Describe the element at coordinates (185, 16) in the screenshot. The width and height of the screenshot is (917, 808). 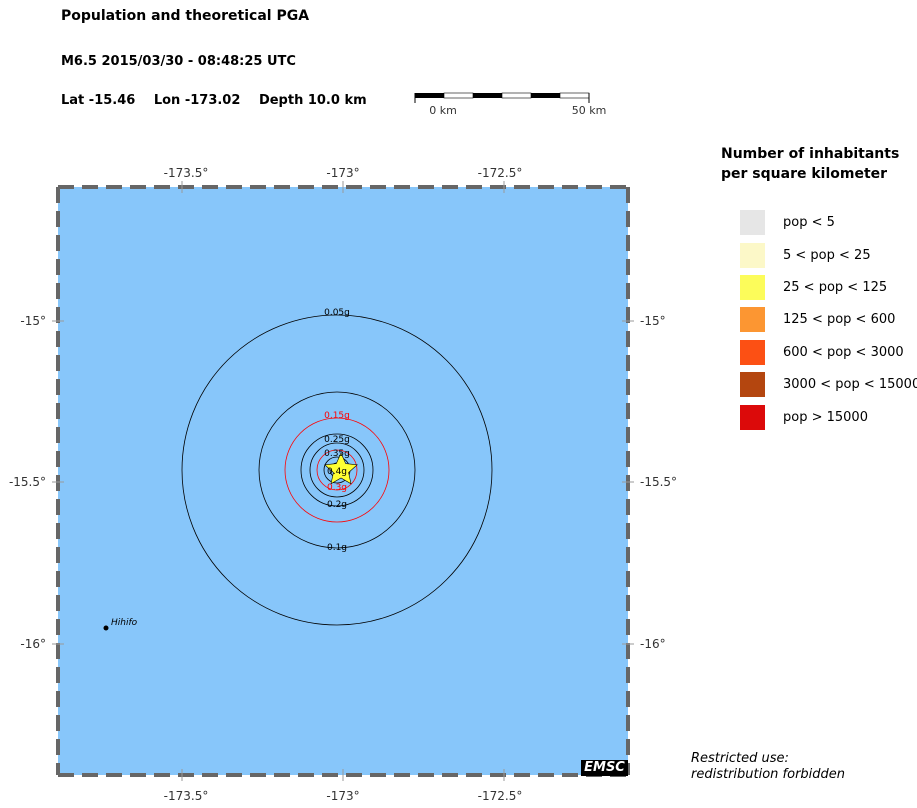
I see `map-title: Population and theoretical PGA` at that location.